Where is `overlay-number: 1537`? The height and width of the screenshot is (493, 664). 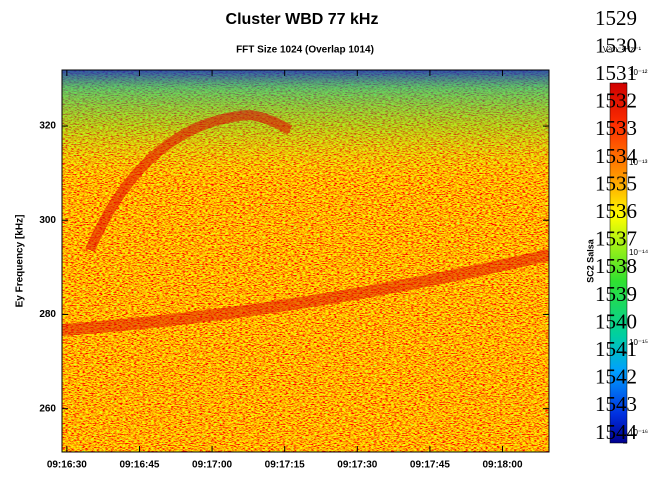 overlay-number: 1537 is located at coordinates (616, 239).